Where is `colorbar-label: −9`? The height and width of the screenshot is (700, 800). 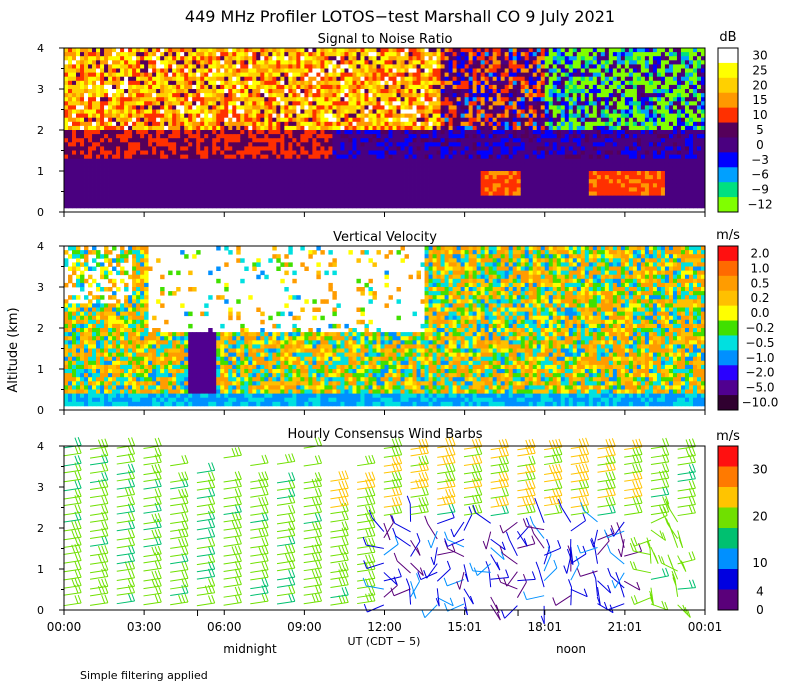 colorbar-label: −9 is located at coordinates (760, 190).